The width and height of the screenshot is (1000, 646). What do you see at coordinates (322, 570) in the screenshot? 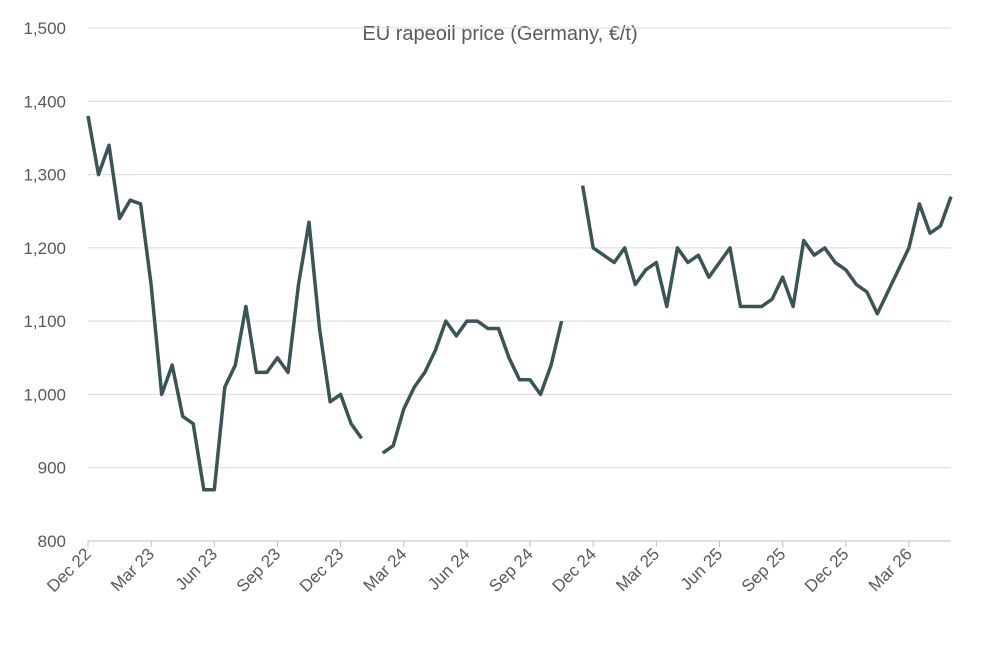
I see `x-tick-label: Dec 23` at bounding box center [322, 570].